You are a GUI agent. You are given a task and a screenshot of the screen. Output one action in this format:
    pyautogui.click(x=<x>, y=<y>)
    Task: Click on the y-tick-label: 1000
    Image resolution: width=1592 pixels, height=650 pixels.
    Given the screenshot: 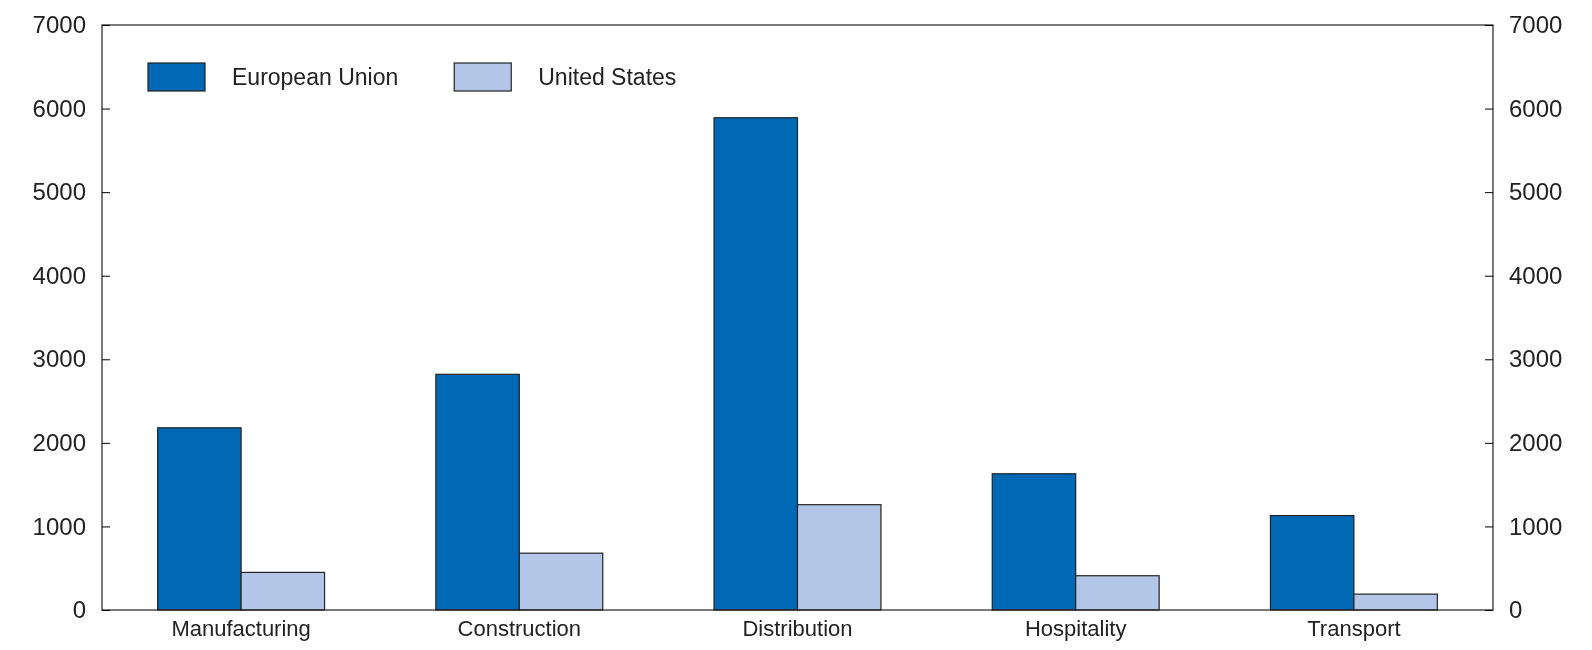 What is the action you would take?
    pyautogui.click(x=59, y=526)
    